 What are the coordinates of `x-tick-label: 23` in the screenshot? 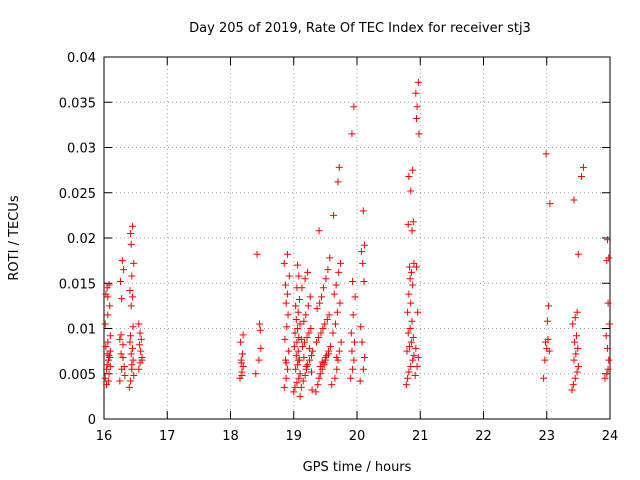 It's located at (546, 436).